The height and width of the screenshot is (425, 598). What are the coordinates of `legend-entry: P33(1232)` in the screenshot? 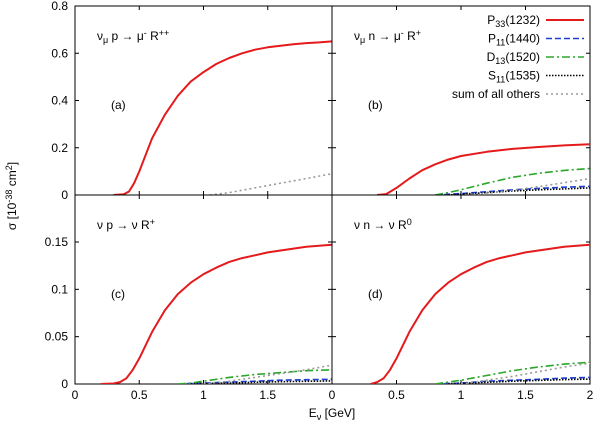 It's located at (535, 21).